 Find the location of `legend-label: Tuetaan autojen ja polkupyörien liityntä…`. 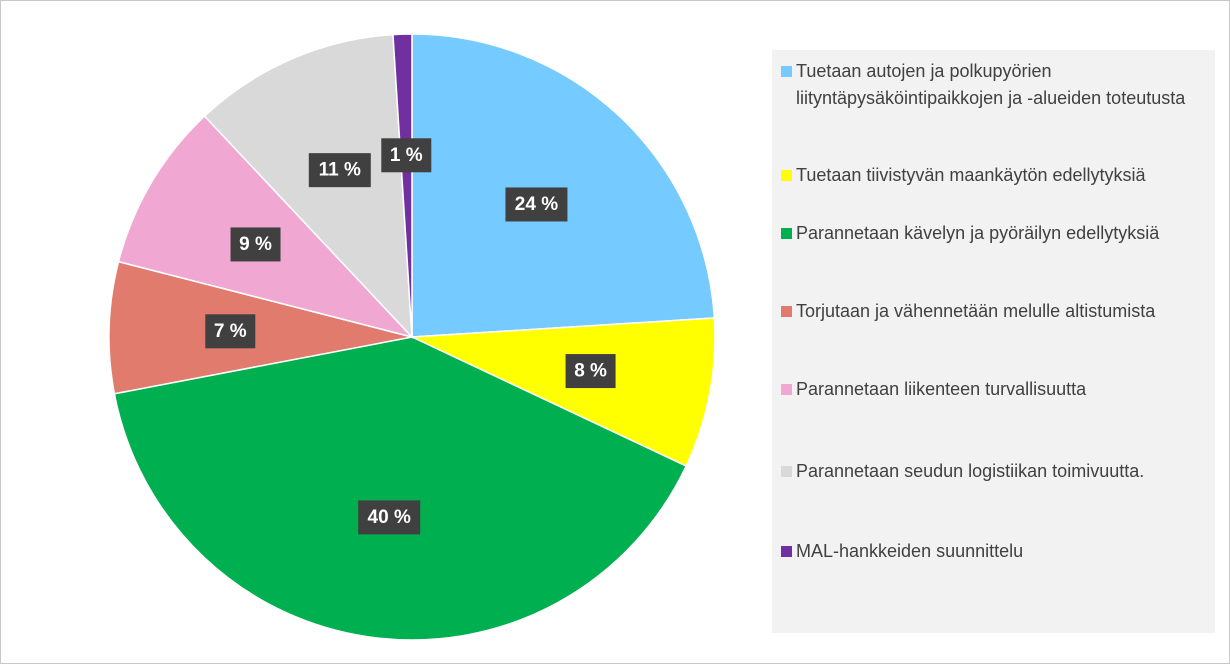

legend-label: Tuetaan autojen ja polkupyörien liityntä… is located at coordinates (991, 84).